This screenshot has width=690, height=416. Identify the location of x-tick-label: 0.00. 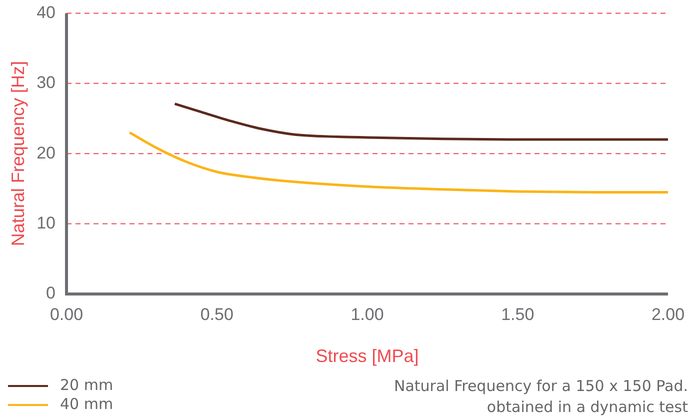
(67, 314).